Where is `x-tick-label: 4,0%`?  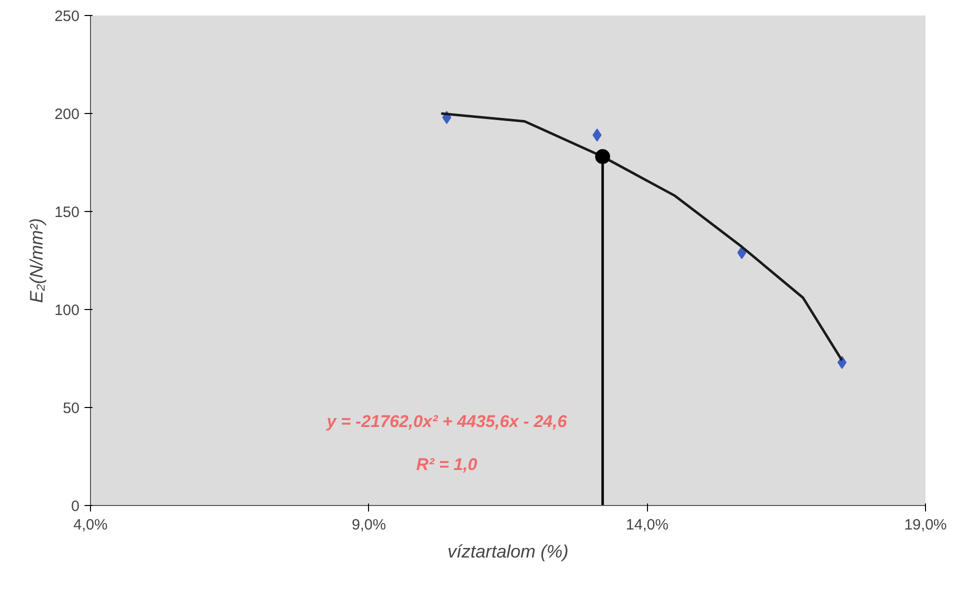 x-tick-label: 4,0% is located at coordinates (90, 525).